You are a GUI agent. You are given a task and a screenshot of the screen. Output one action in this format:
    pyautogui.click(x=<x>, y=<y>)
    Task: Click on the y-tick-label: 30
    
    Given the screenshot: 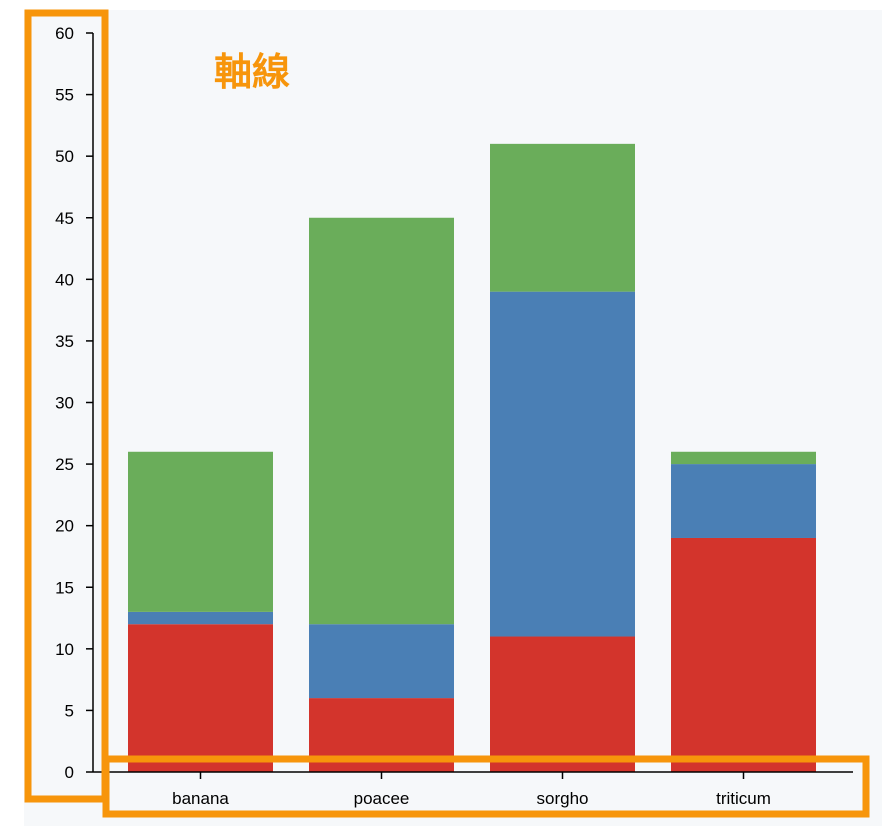 What is the action you would take?
    pyautogui.click(x=64, y=403)
    